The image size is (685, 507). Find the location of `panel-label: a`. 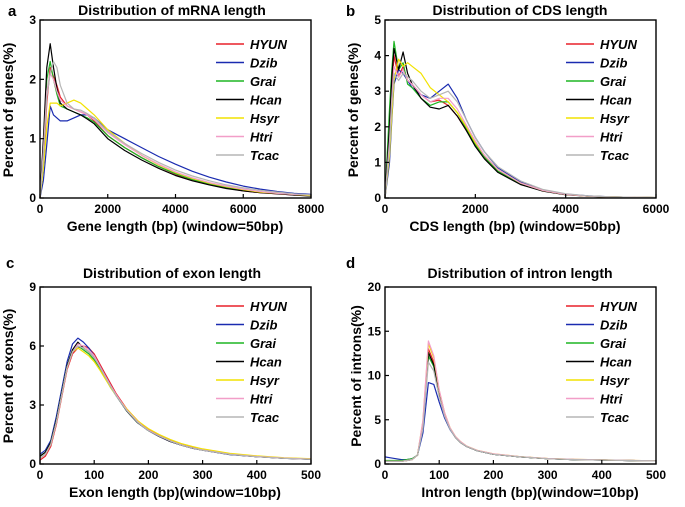

panel-label: a is located at coordinates (12, 11).